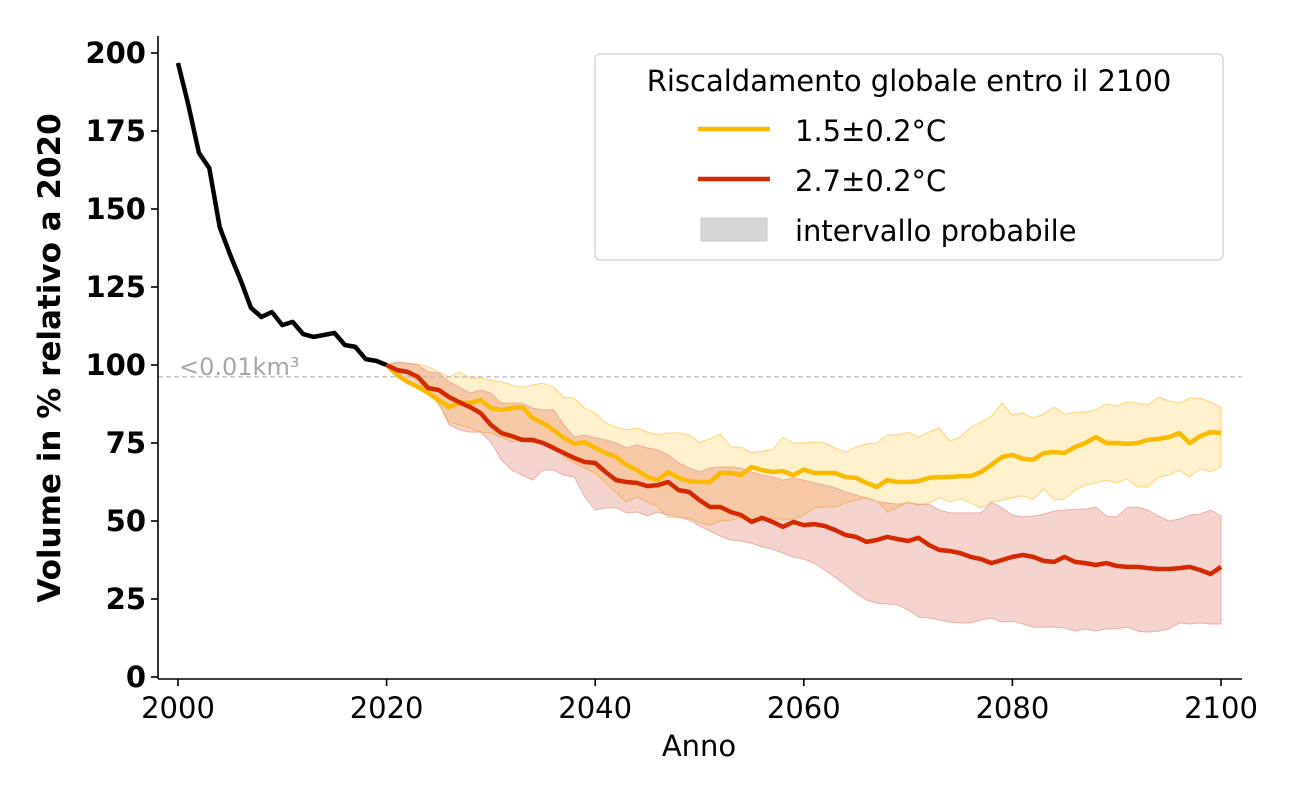 The image size is (1300, 800). Describe the element at coordinates (734, 229) in the screenshot. I see `legend-swatch-likely-range` at that location.